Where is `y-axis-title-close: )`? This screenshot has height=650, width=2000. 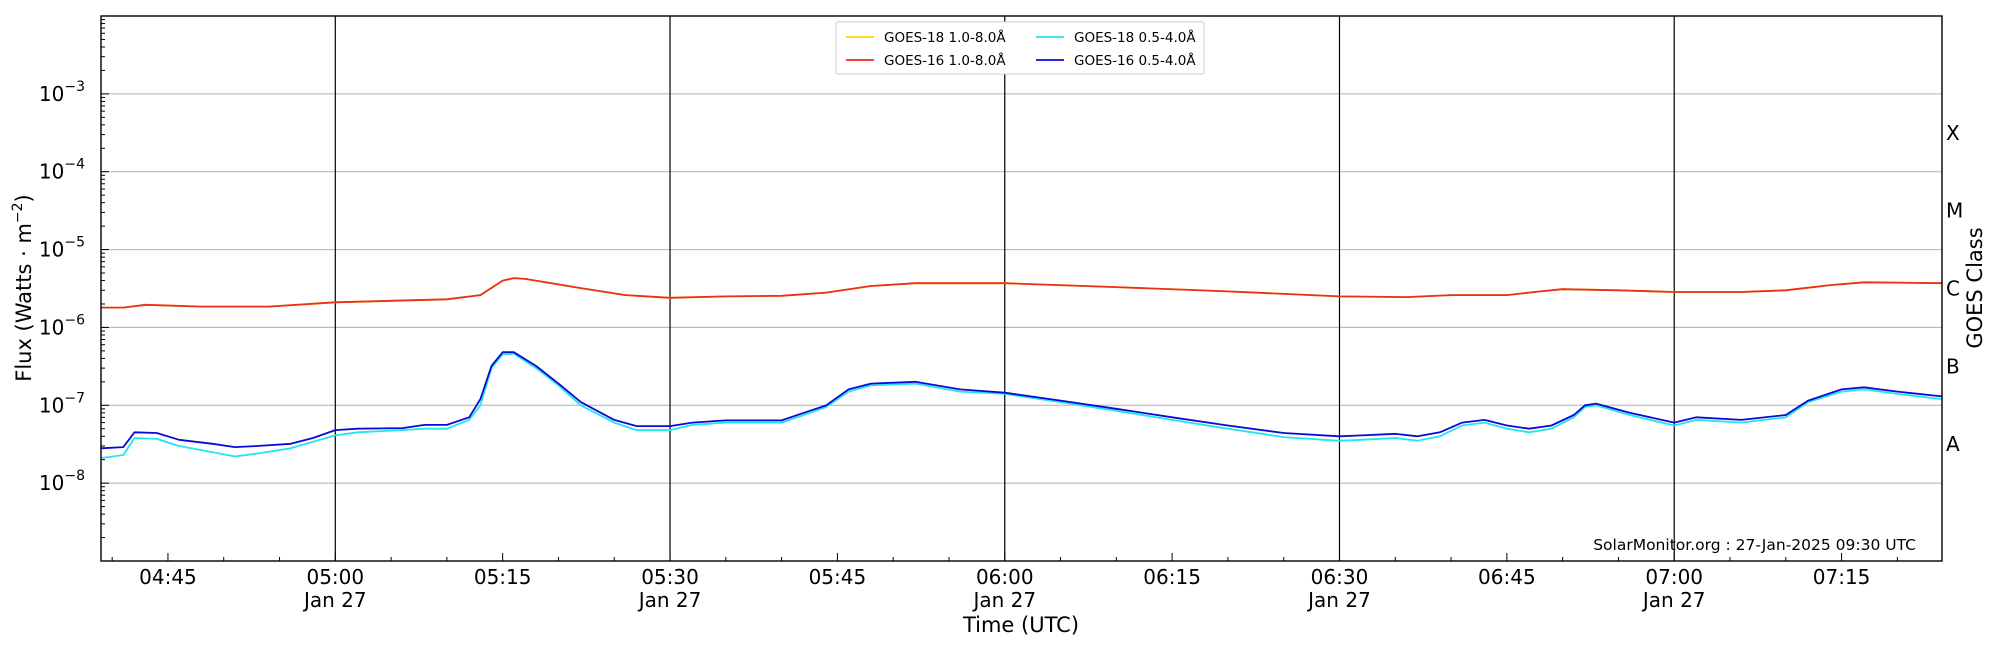 y-axis-title-close: ) is located at coordinates (24, 198).